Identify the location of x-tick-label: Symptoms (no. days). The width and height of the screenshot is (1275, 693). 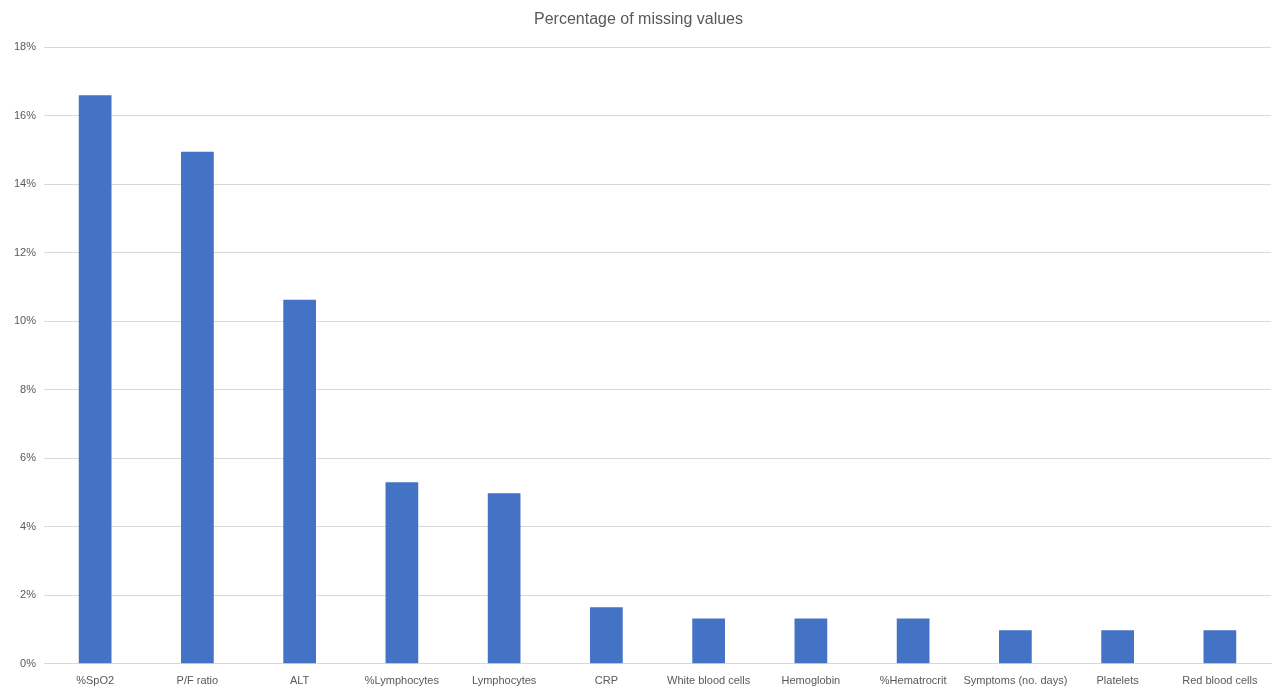
(1015, 680).